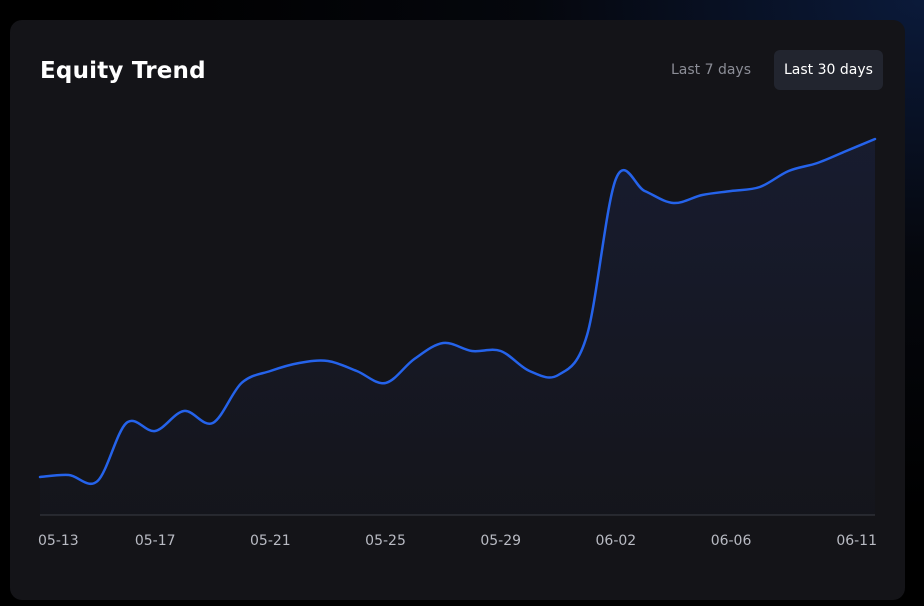  Describe the element at coordinates (616, 541) in the screenshot. I see `x-tick-label: 06-02` at that location.